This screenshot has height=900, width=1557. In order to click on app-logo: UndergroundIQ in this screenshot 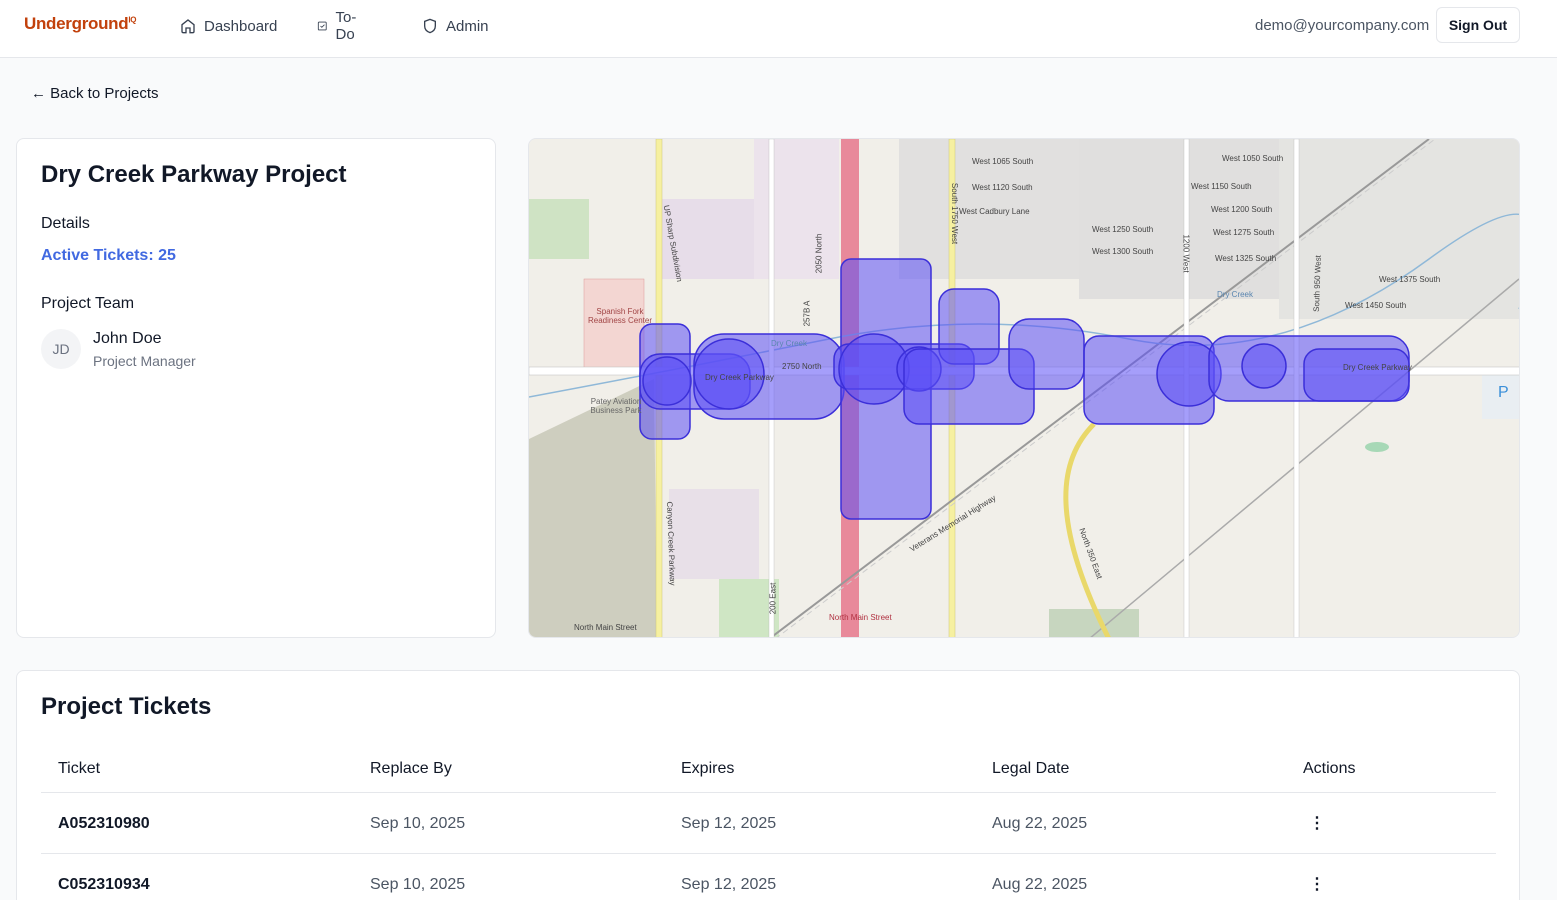, I will do `click(80, 23)`.